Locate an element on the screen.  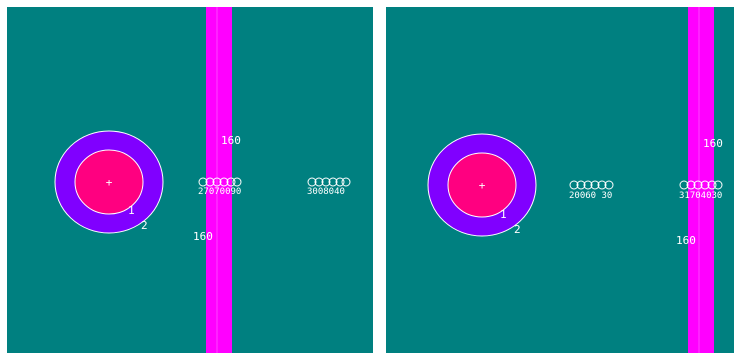
right-vertical-stripe is located at coordinates (701, 180).